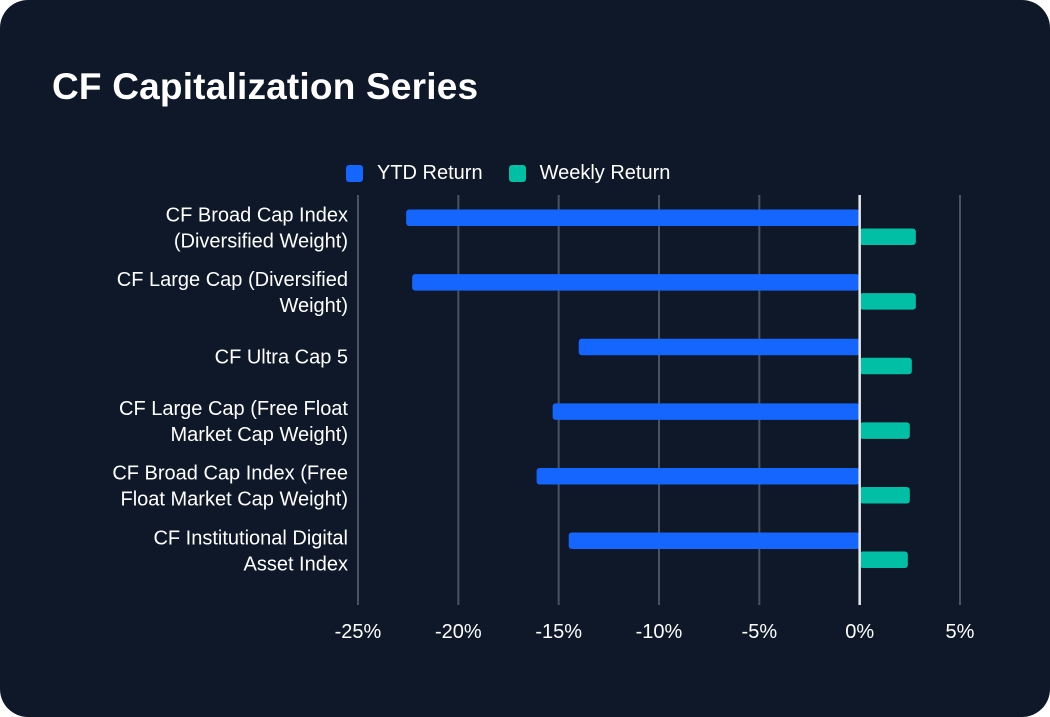 The image size is (1050, 717). Describe the element at coordinates (265, 86) in the screenshot. I see `chart-title: CF Capitalization Series` at that location.